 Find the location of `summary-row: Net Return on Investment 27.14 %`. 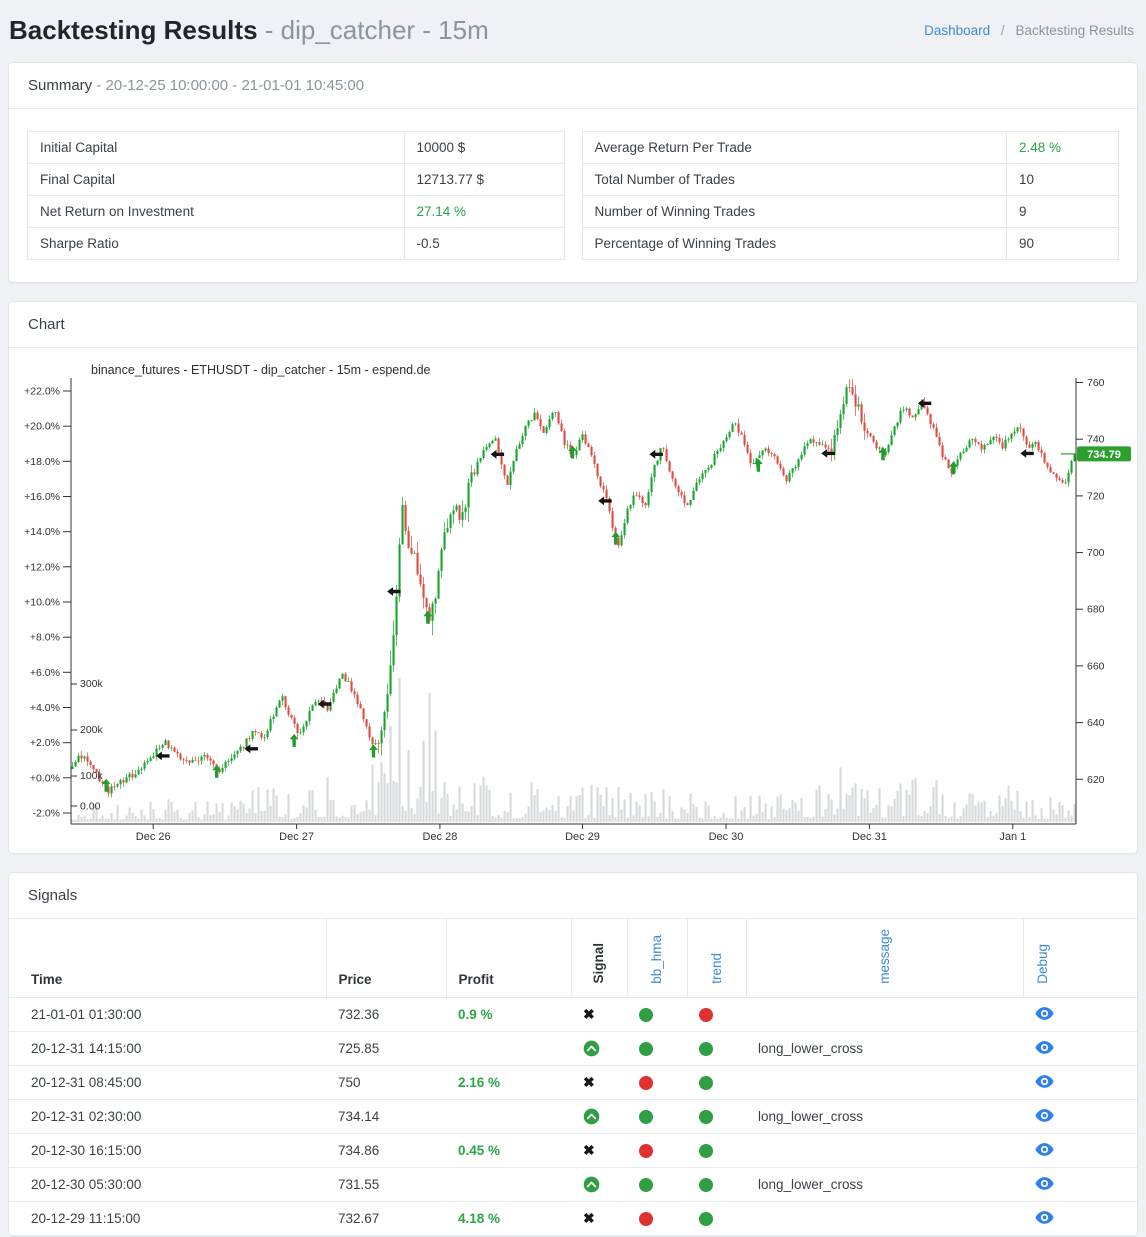

summary-row: Net Return on Investment 27.14 % is located at coordinates (296, 211).